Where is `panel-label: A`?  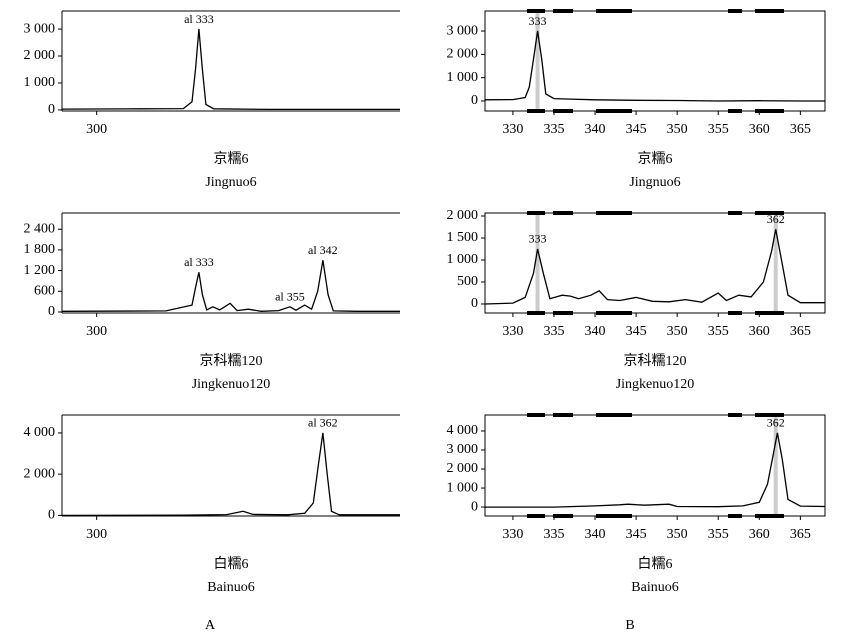 panel-label: A is located at coordinates (210, 625).